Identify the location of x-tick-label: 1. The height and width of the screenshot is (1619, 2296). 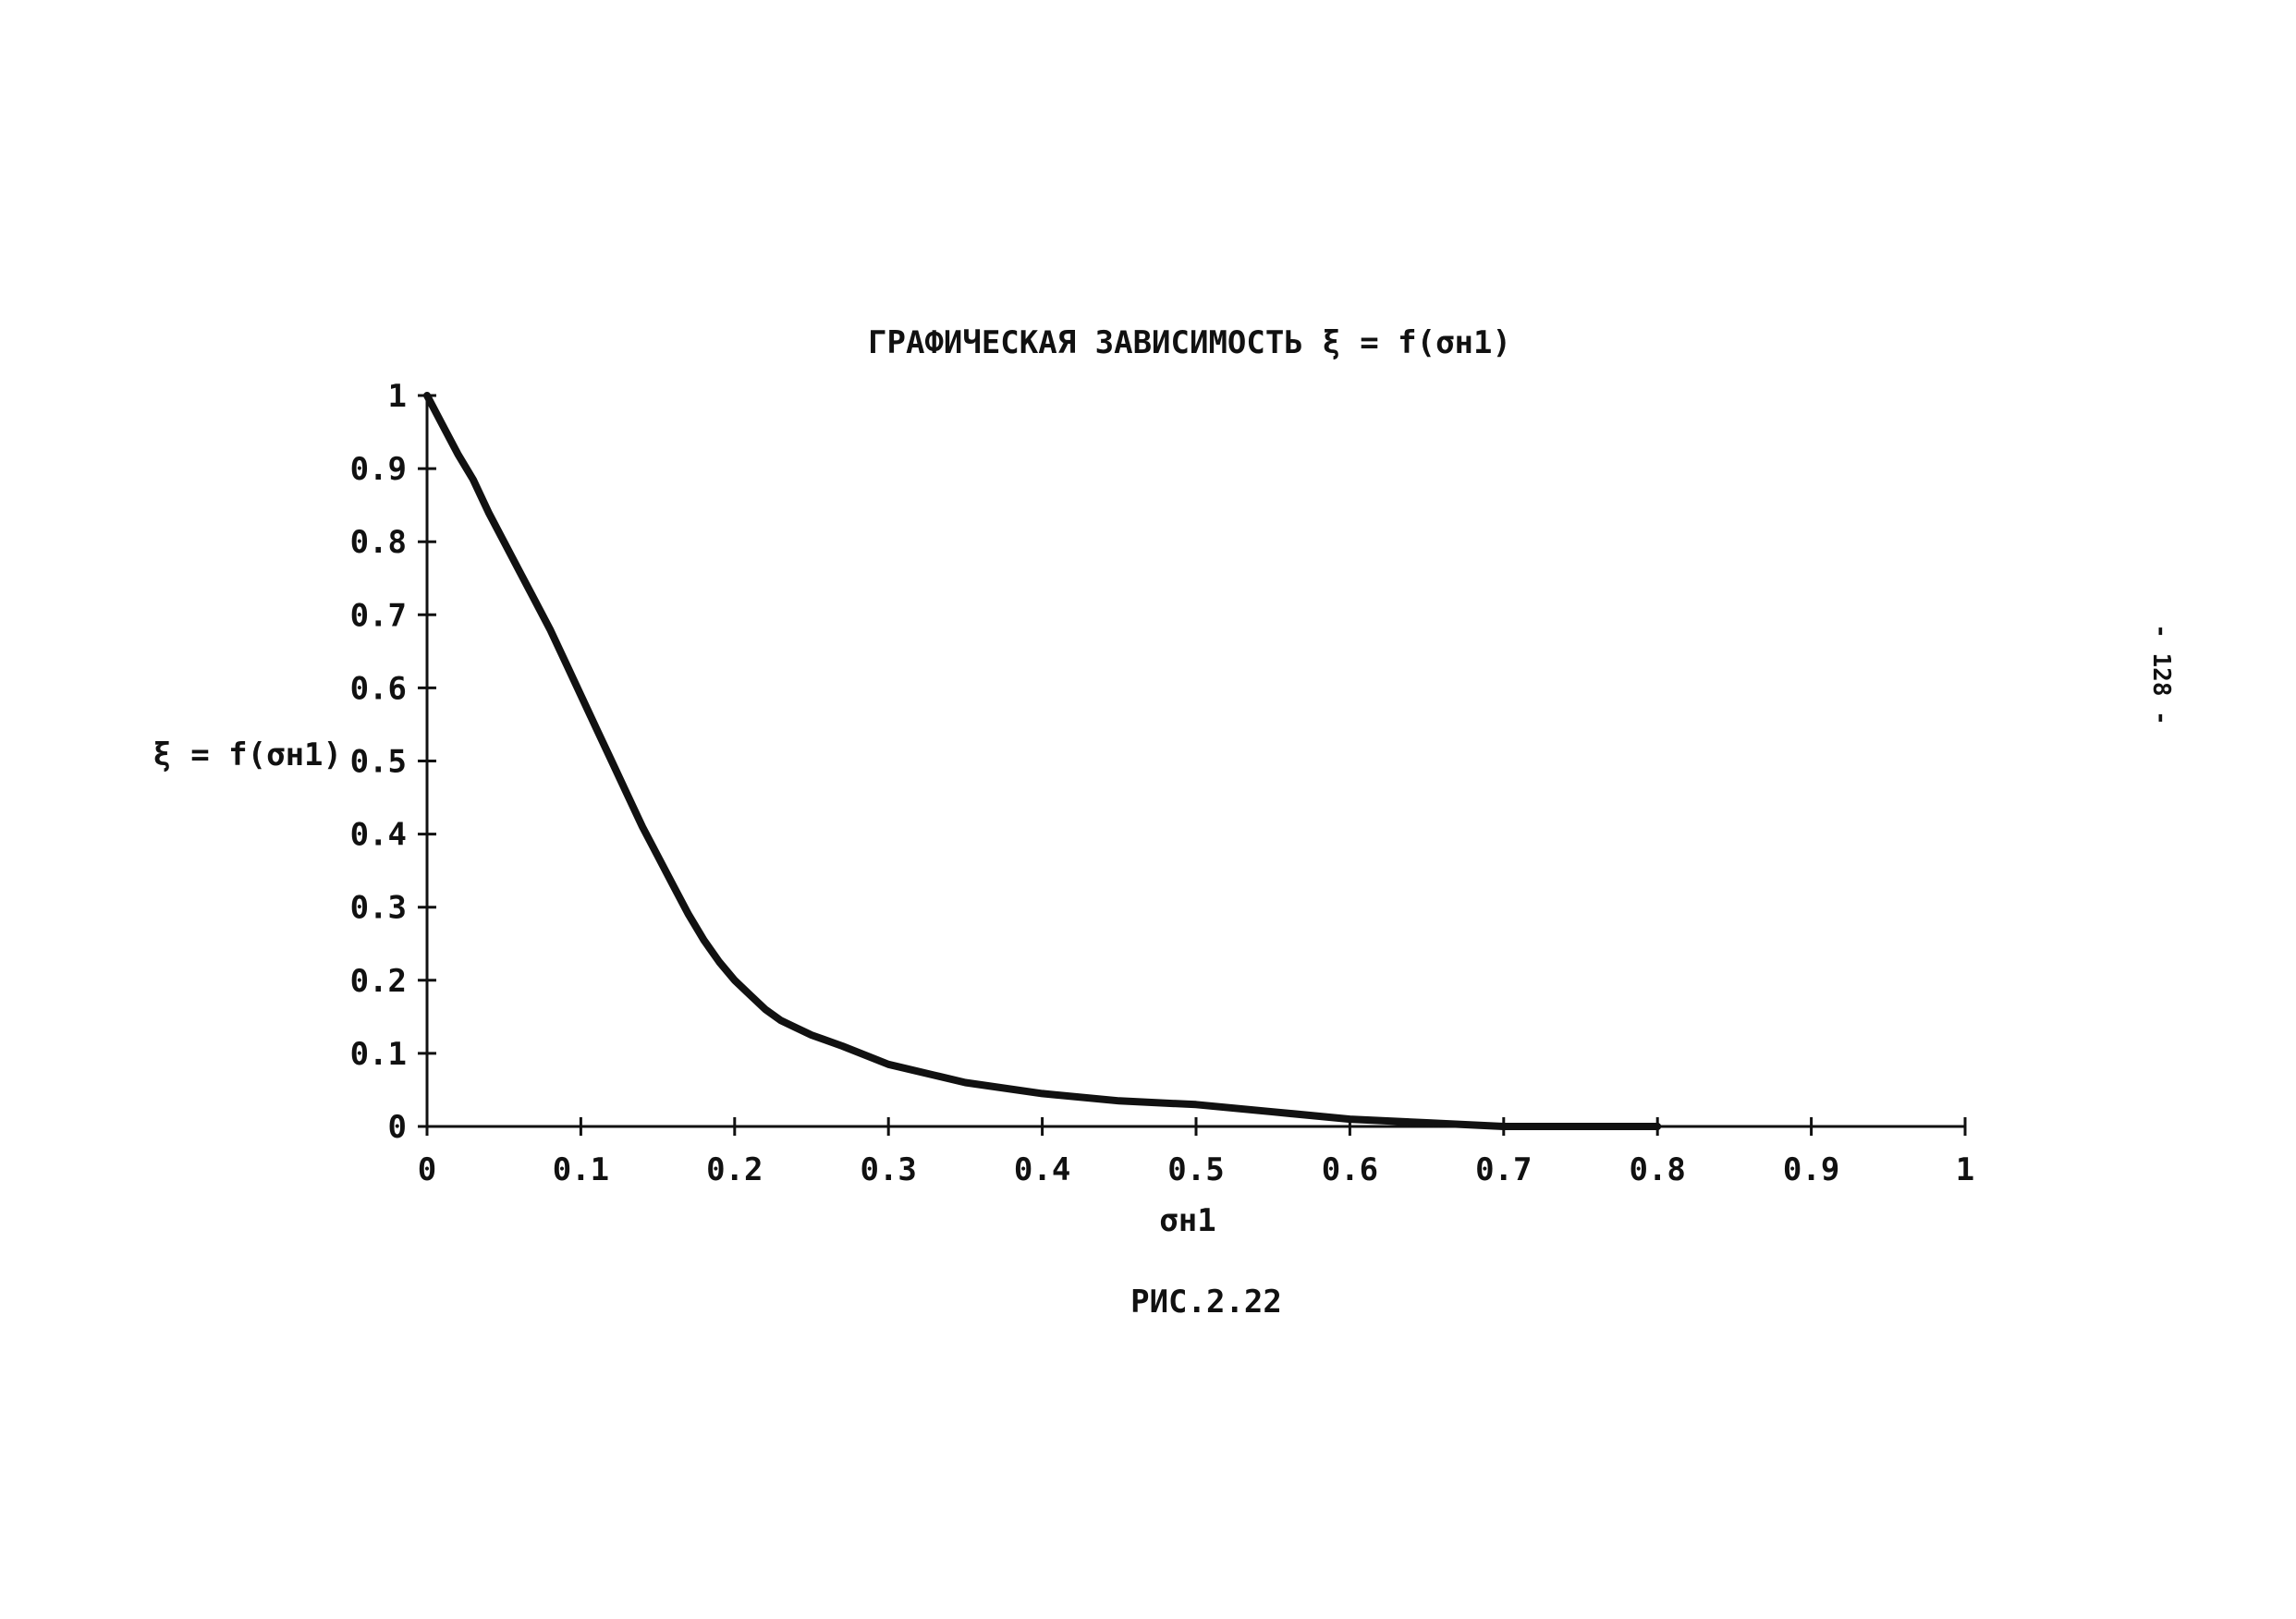
(1965, 1169).